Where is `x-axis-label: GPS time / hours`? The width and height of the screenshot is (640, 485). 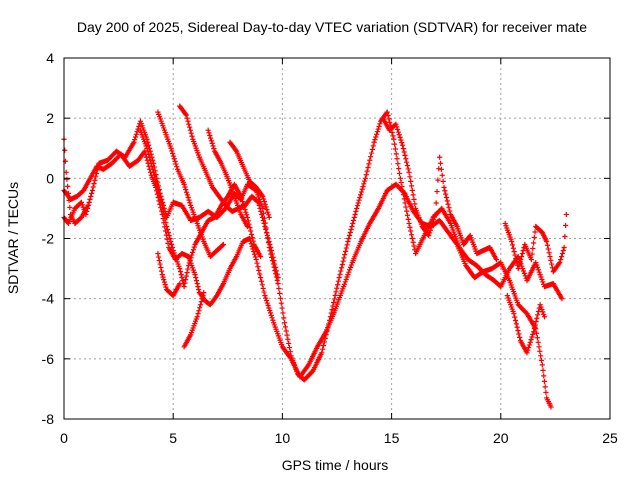 x-axis-label: GPS time / hours is located at coordinates (335, 465).